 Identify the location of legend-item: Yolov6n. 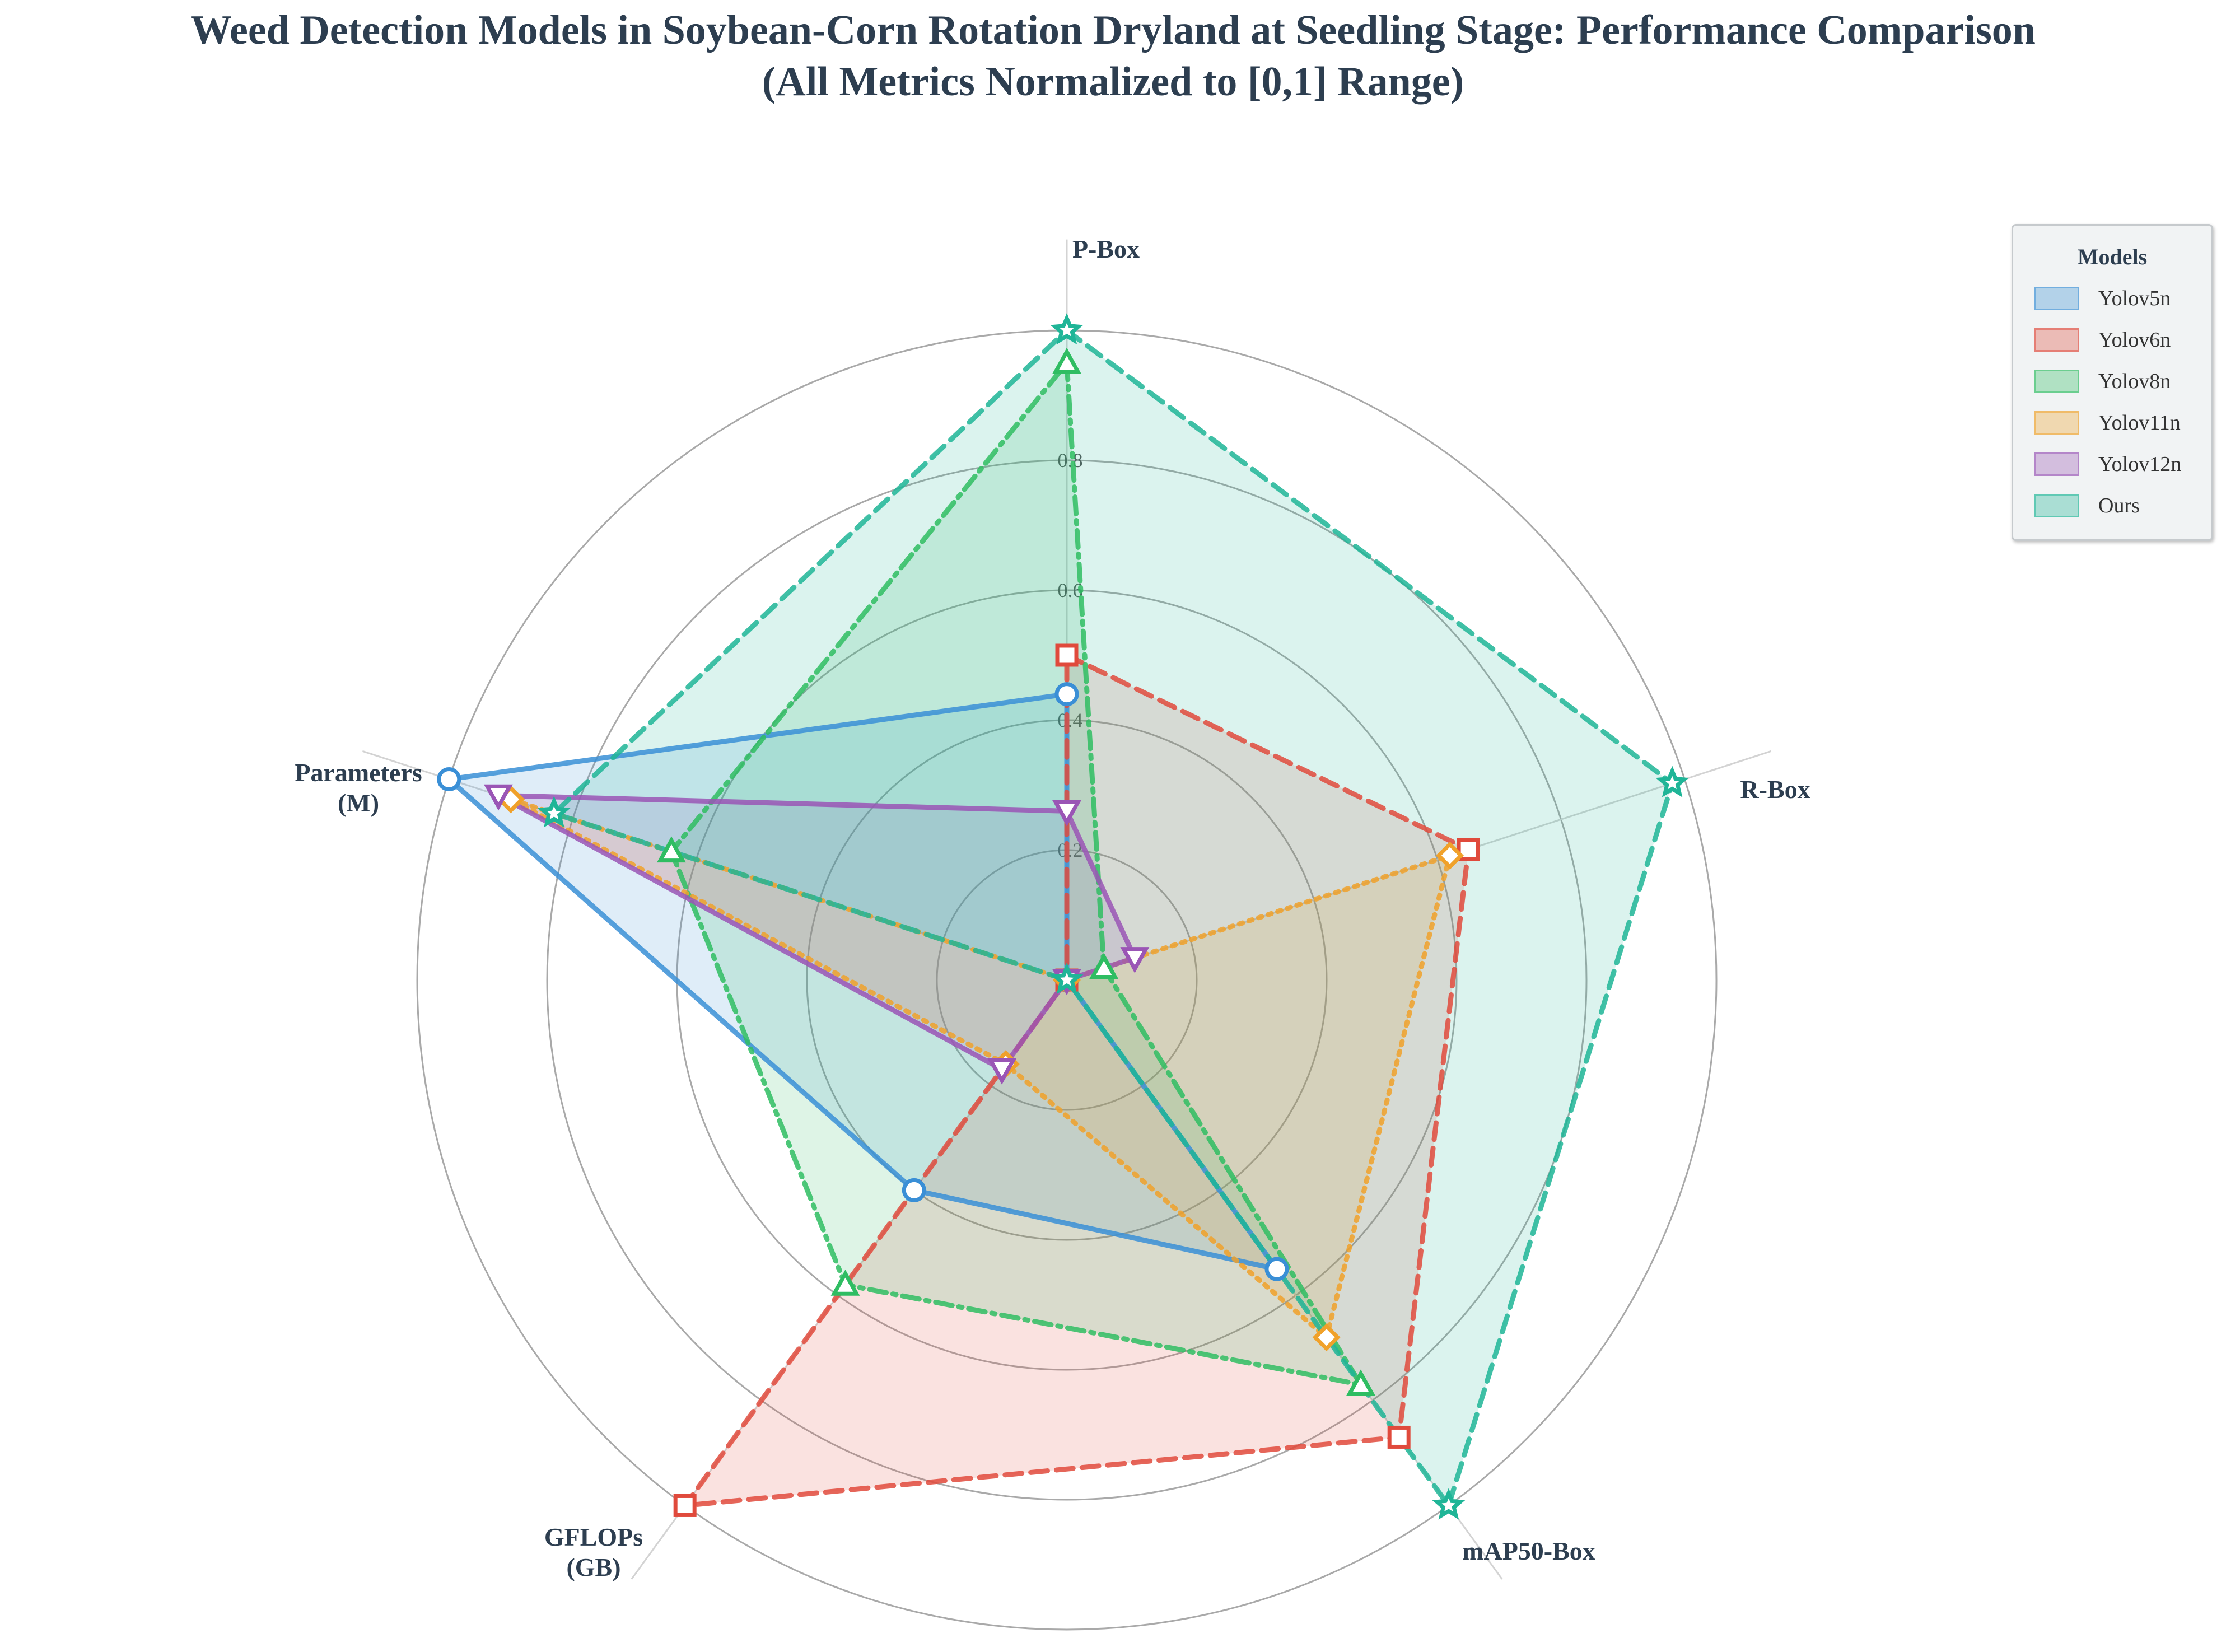
(2103, 340).